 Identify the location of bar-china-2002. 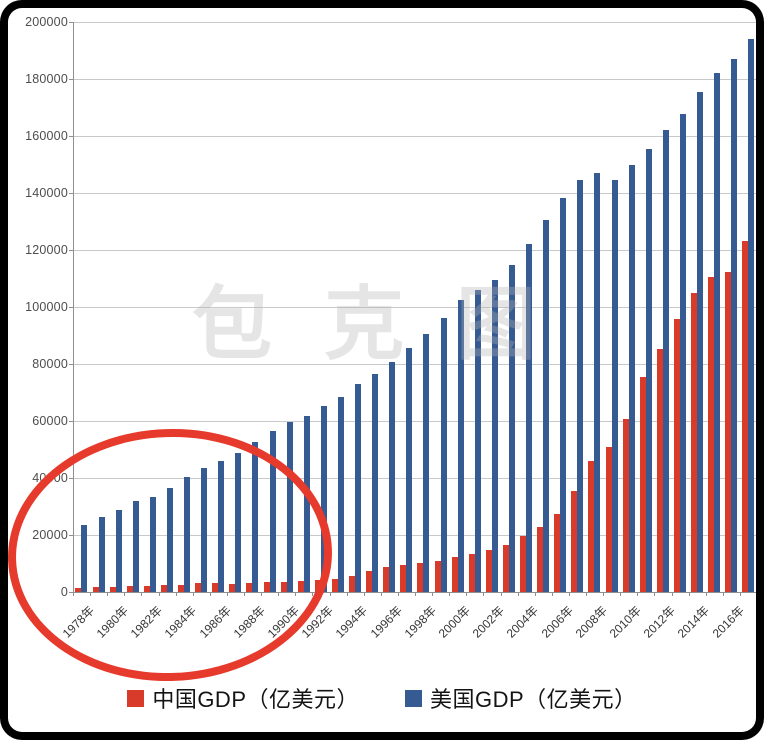
(488, 571).